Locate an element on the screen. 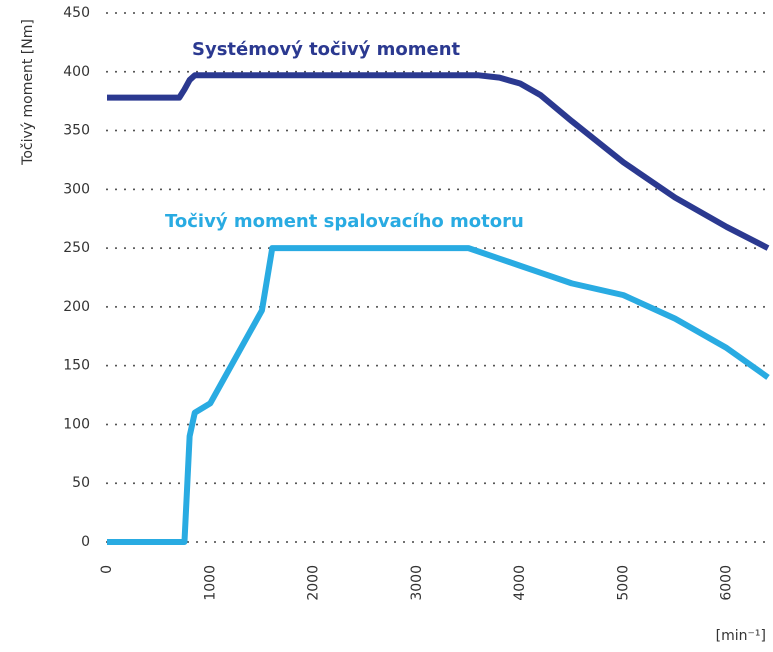 This screenshot has width=773, height=652. x-tick-label: 5000 is located at coordinates (623, 583).